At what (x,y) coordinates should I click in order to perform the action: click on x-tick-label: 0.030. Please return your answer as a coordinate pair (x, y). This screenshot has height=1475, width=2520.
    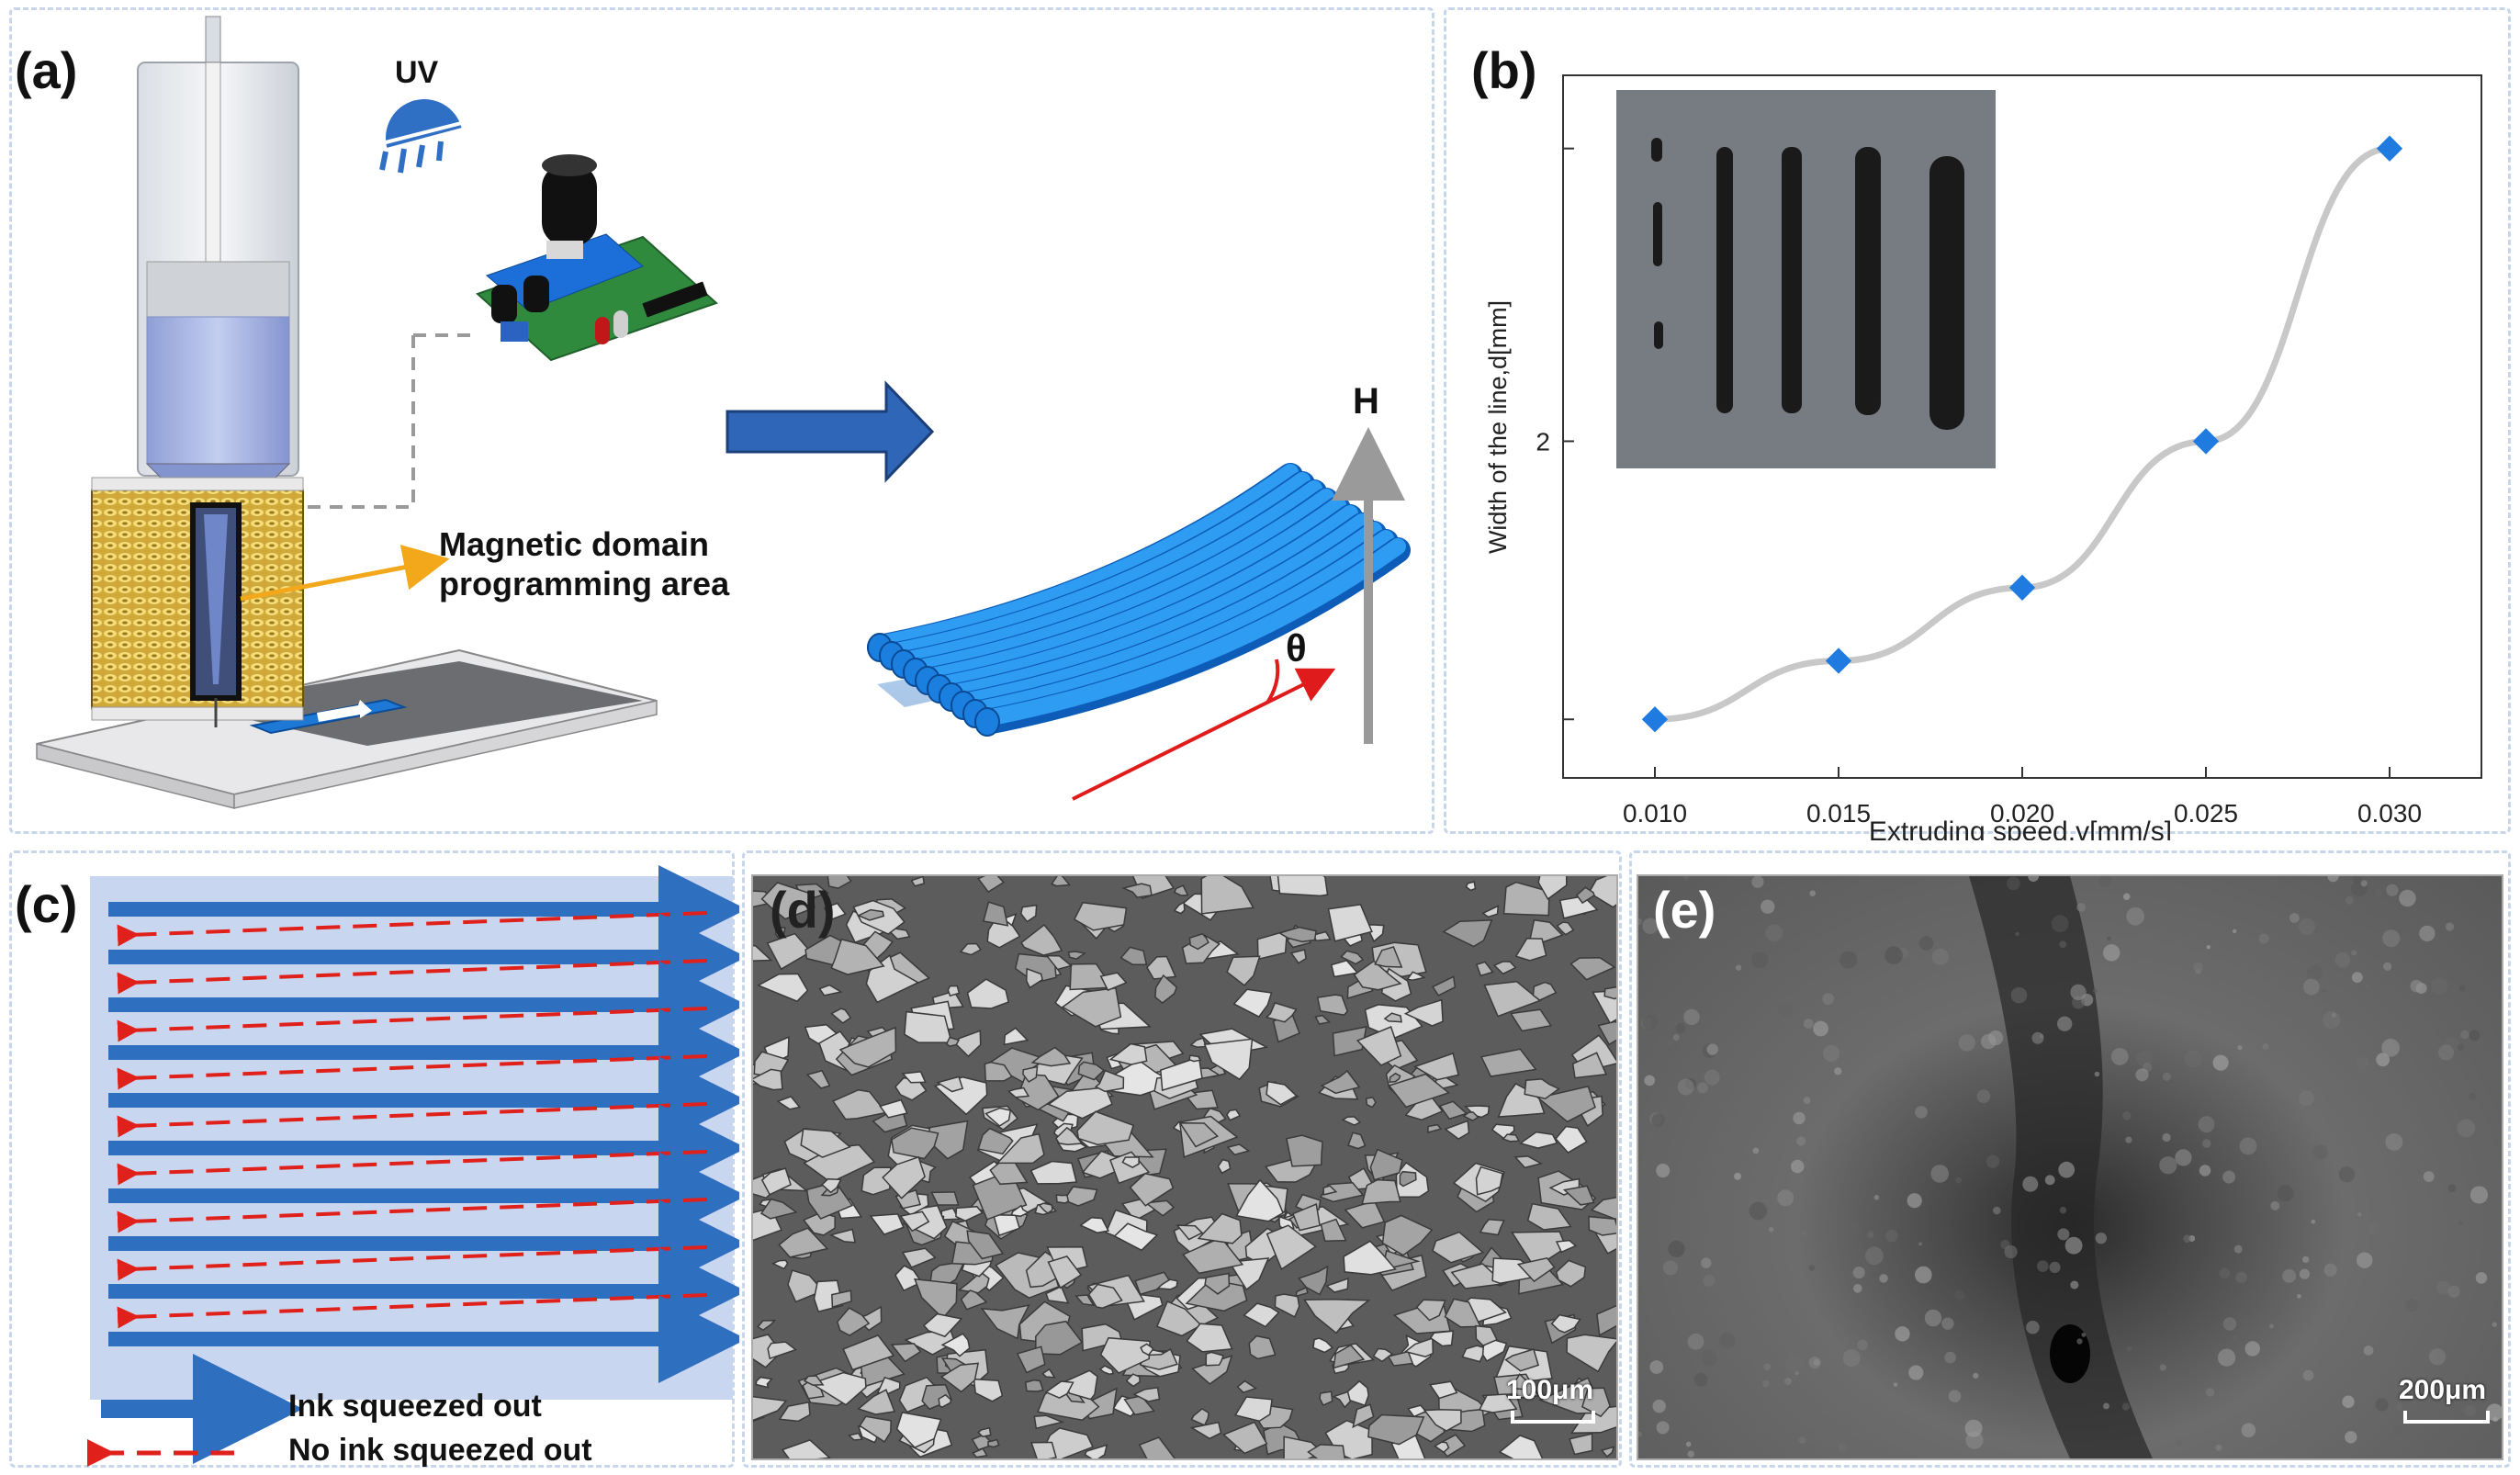
    Looking at the image, I should click on (2389, 813).